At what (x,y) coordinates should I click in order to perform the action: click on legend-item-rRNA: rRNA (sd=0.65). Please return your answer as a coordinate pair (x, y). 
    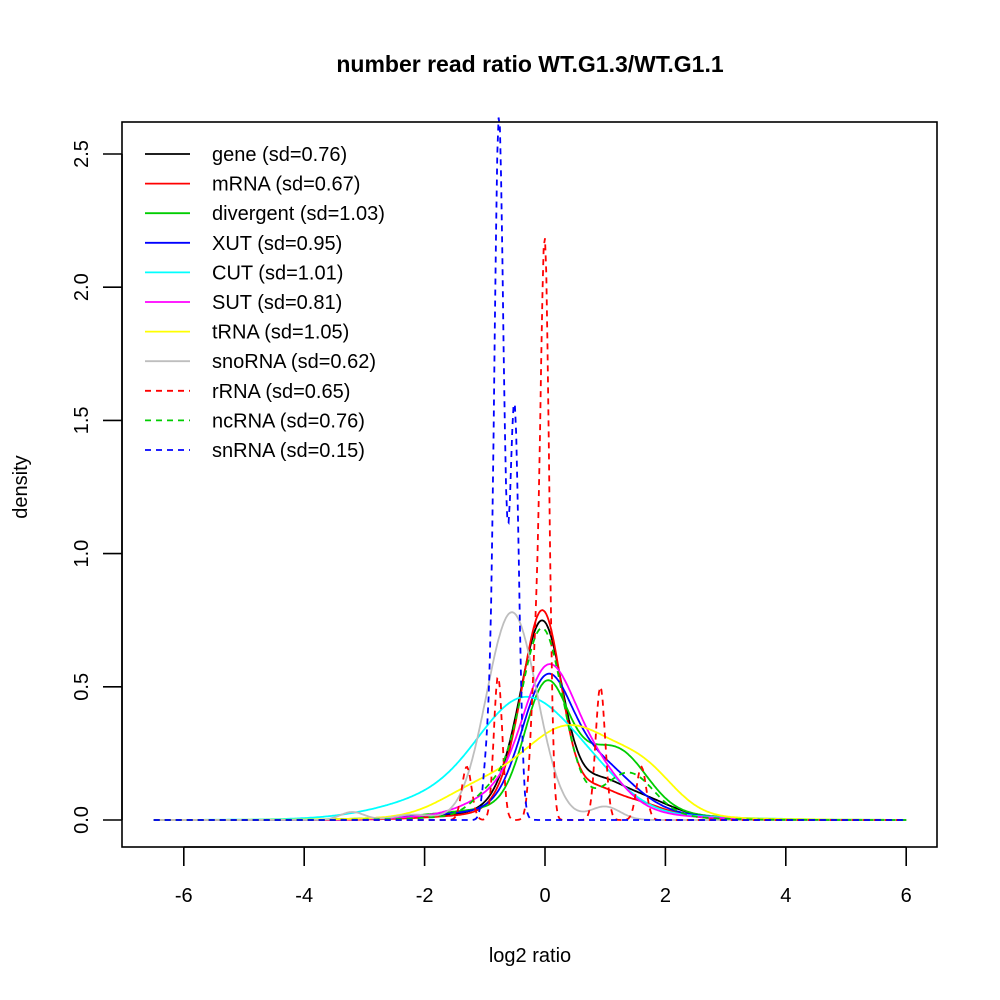
    Looking at the image, I should click on (247, 392).